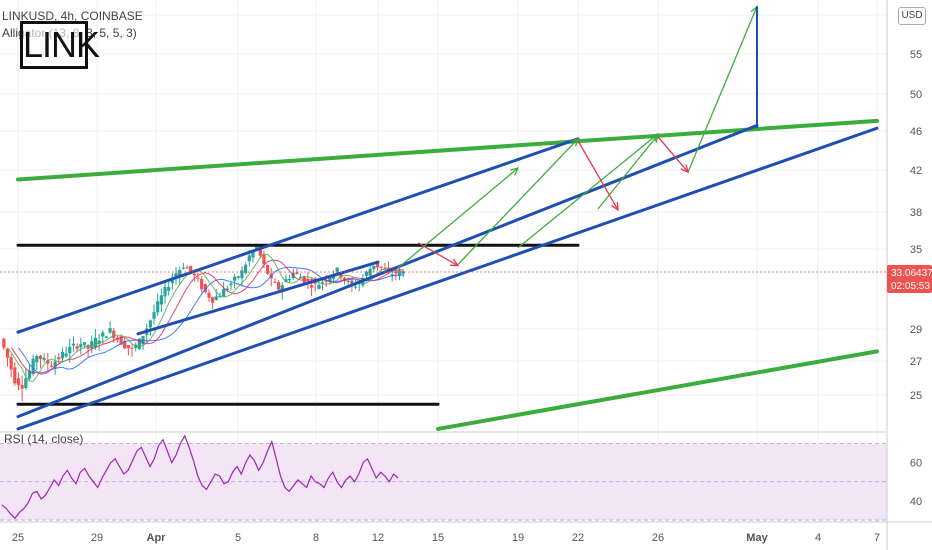  Describe the element at coordinates (658, 538) in the screenshot. I see `x-tick-label: 26` at that location.